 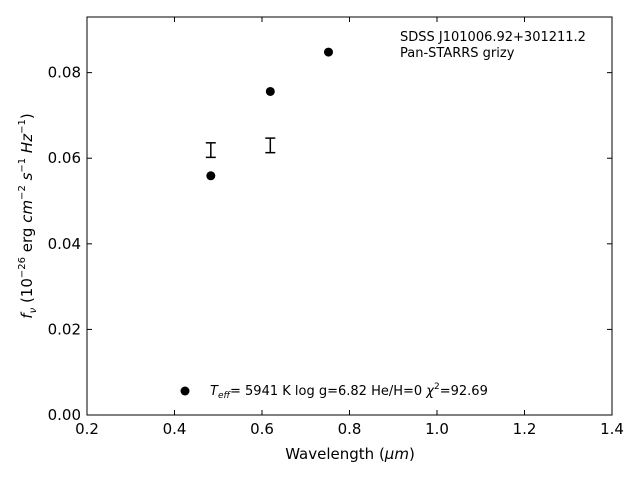 What do you see at coordinates (64, 329) in the screenshot?
I see `y-tick-label: 0.02` at bounding box center [64, 329].